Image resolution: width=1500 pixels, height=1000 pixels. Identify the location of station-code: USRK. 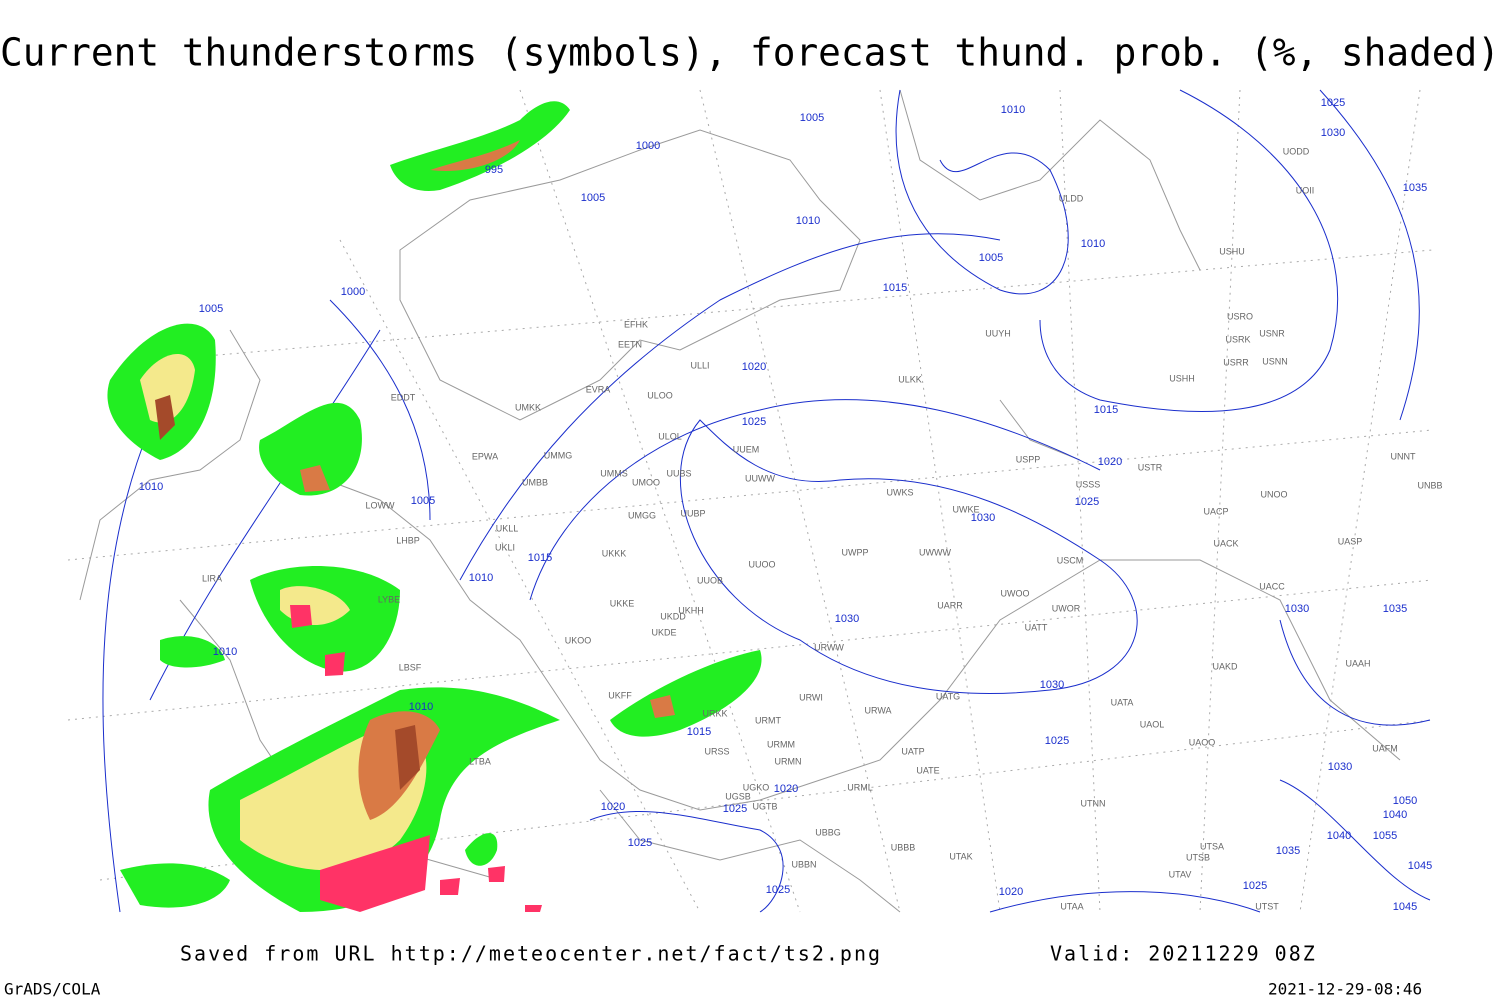
(1237, 339).